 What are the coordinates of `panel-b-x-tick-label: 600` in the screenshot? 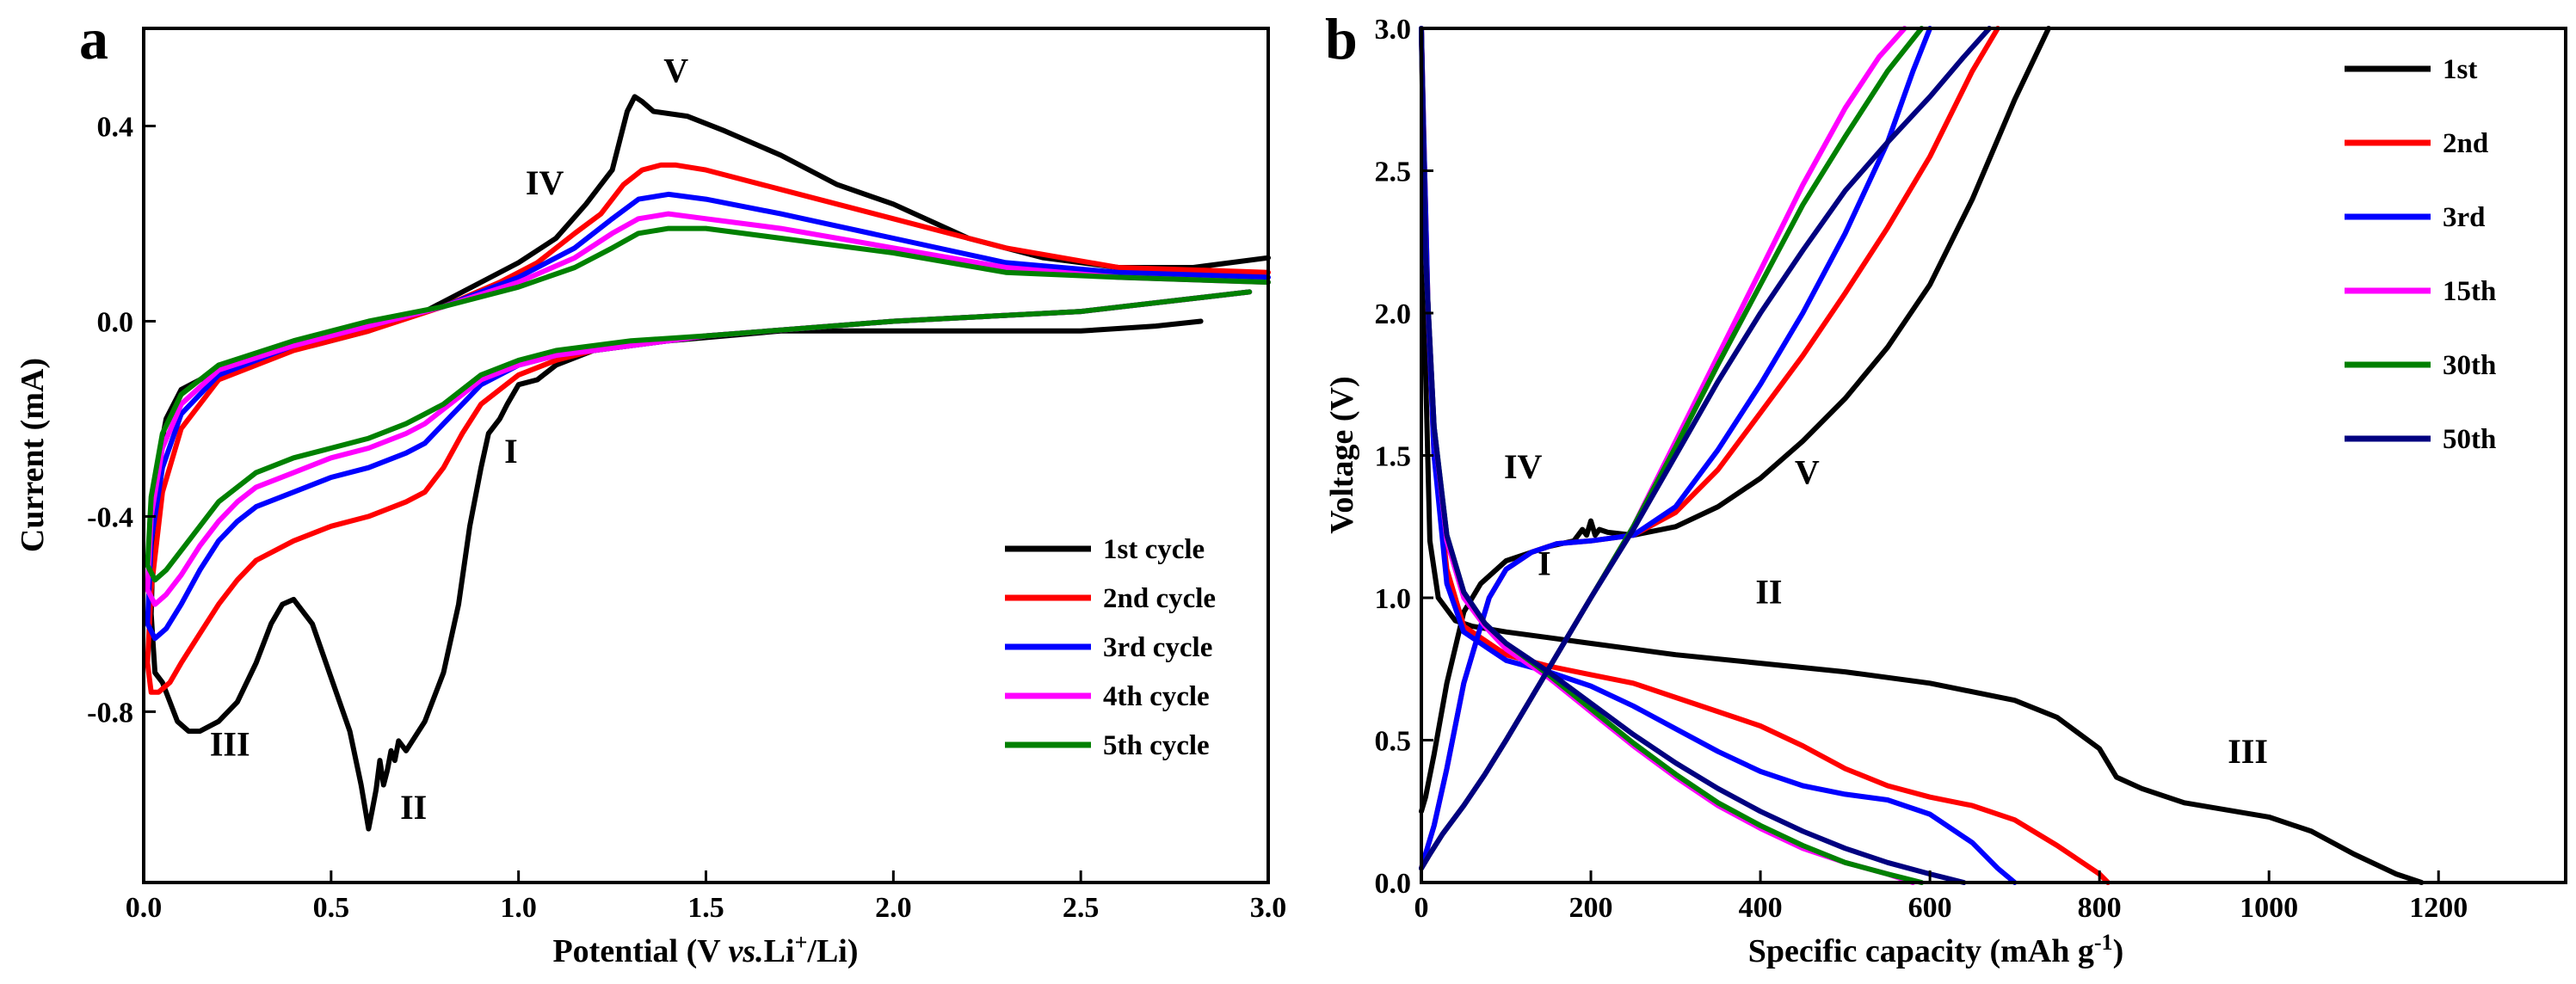 It's located at (1930, 908).